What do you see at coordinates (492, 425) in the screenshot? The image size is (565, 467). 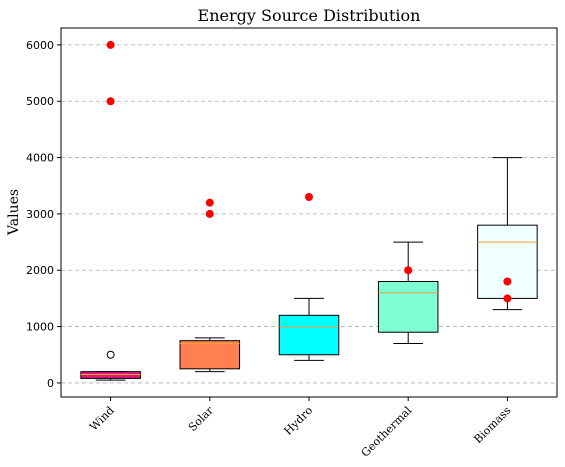 I see `x-tick-label: Biomass` at bounding box center [492, 425].